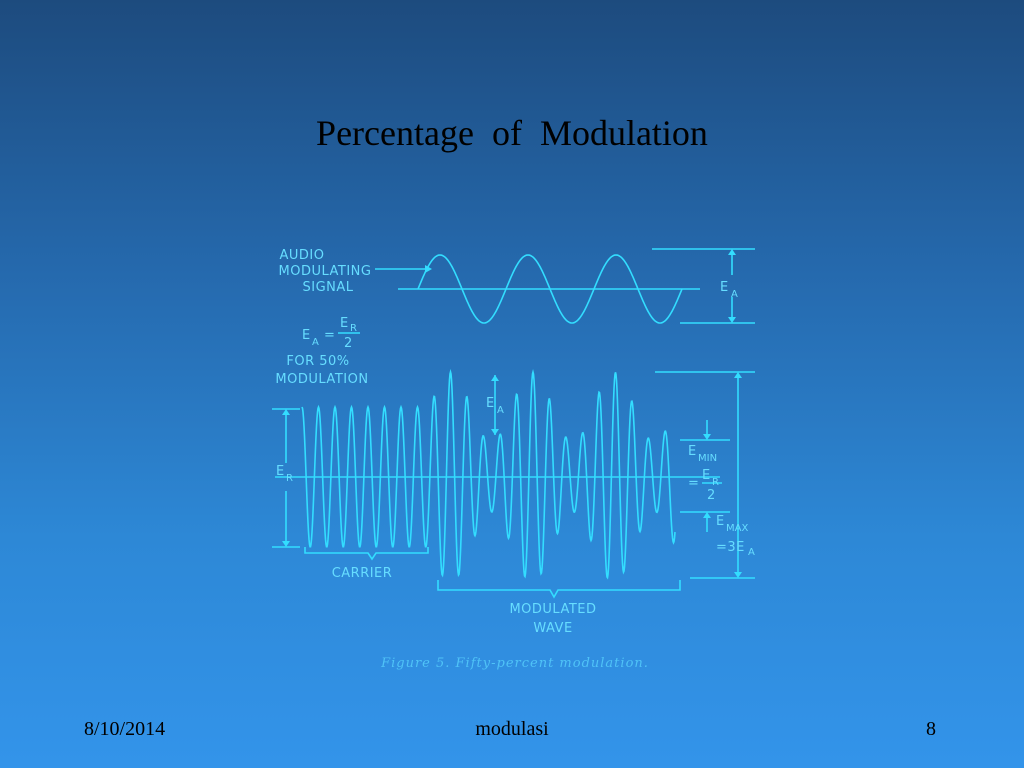  What do you see at coordinates (512, 729) in the screenshot?
I see `footer-title: modulasi` at bounding box center [512, 729].